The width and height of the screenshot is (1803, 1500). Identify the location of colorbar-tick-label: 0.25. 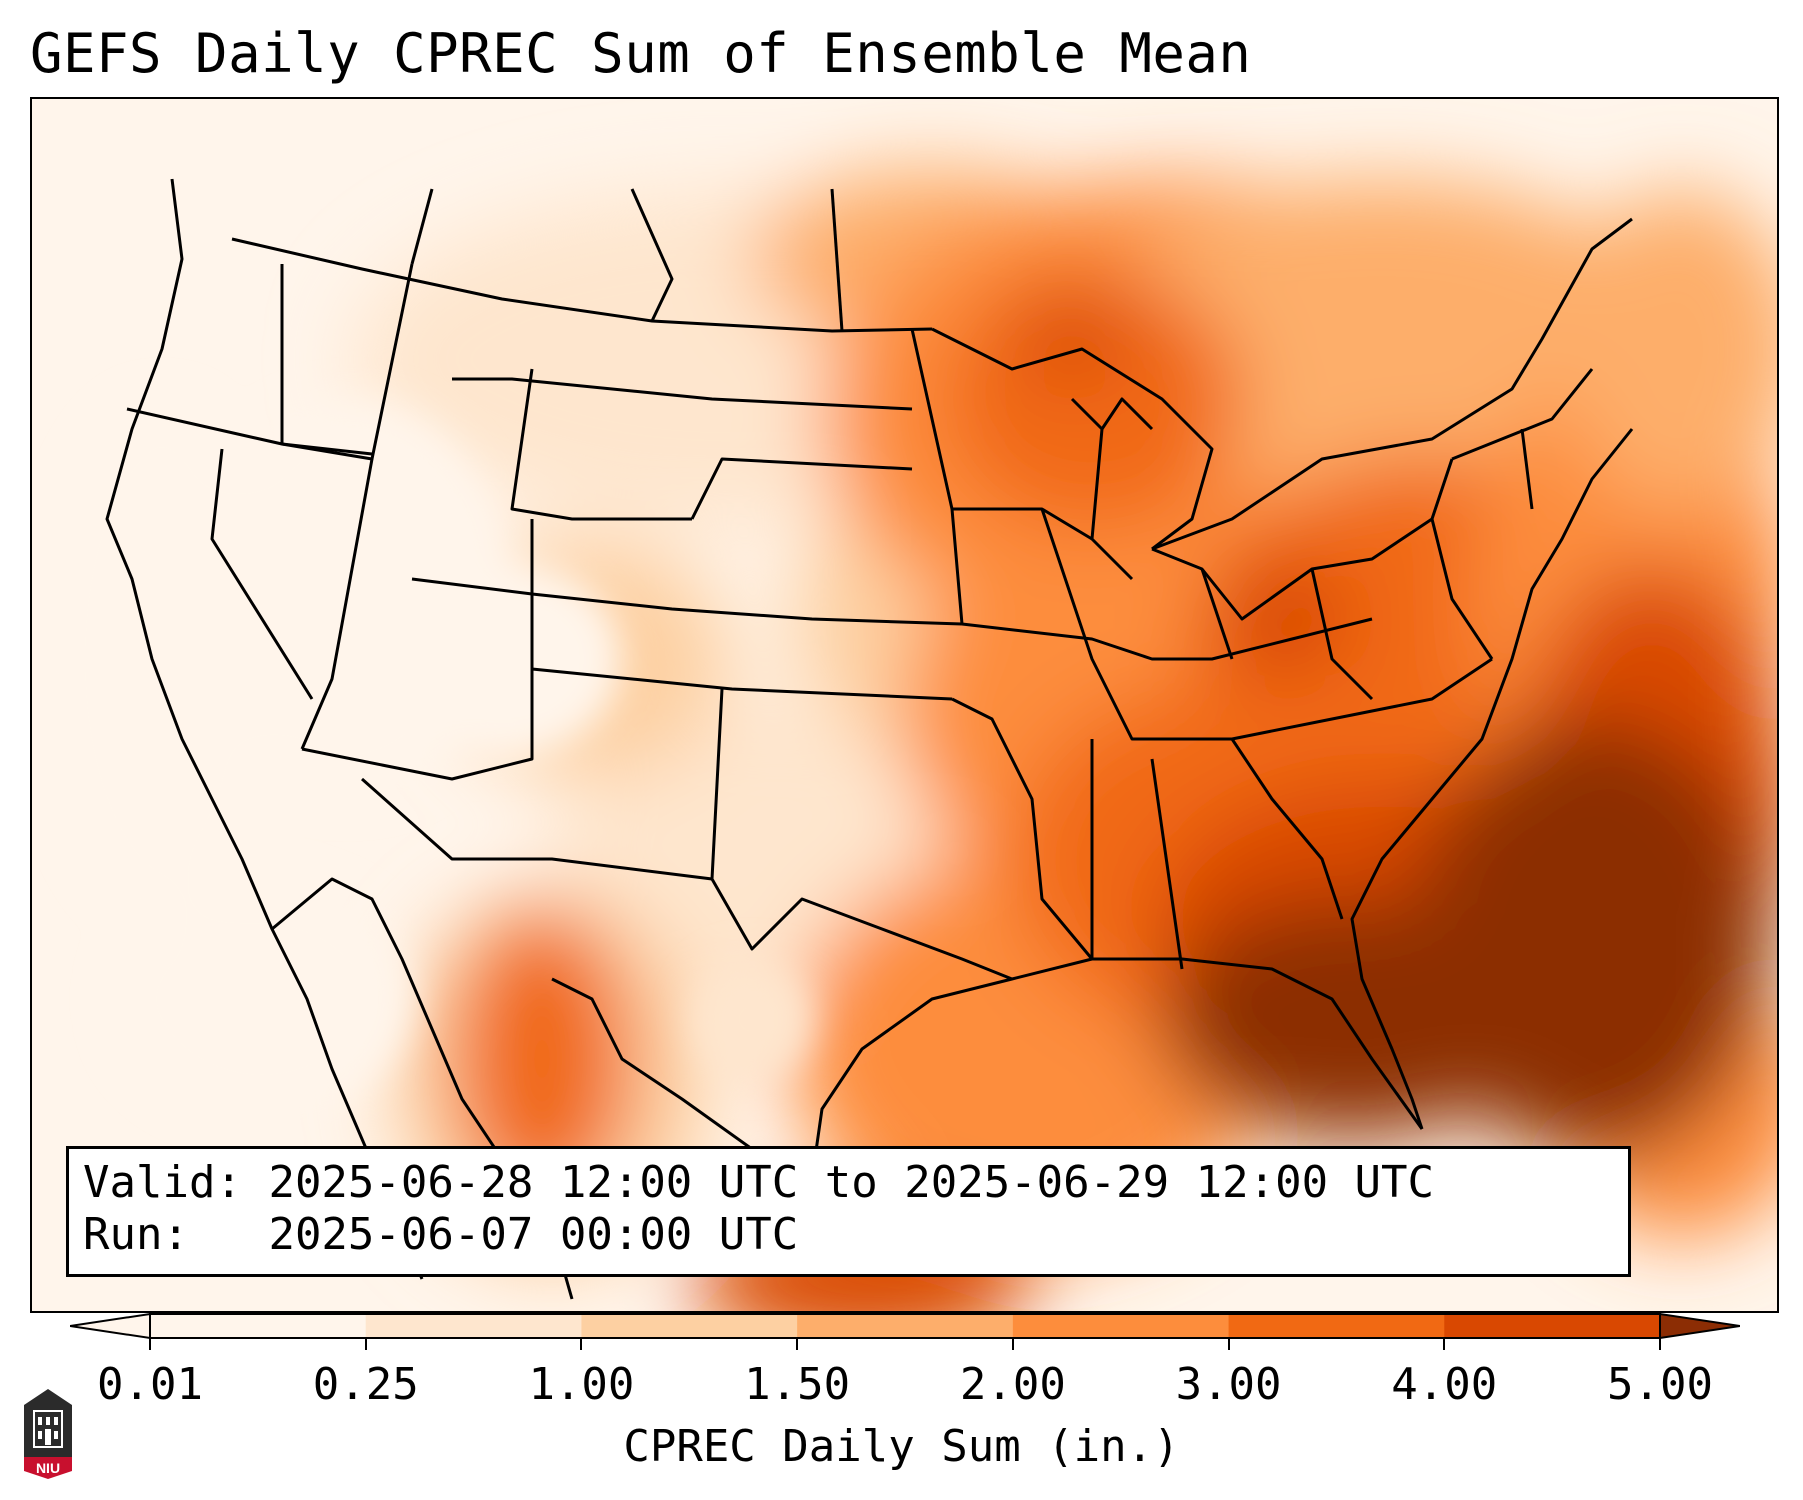
(365, 1384).